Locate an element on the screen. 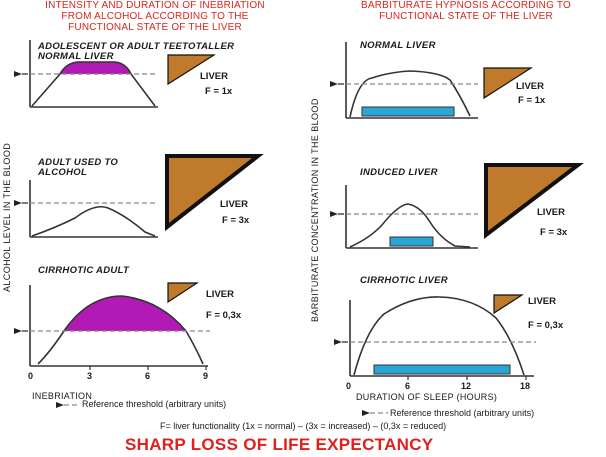 The height and width of the screenshot is (457, 606). right-panel-3-label: CIRRHOTIC LIVER is located at coordinates (404, 280).